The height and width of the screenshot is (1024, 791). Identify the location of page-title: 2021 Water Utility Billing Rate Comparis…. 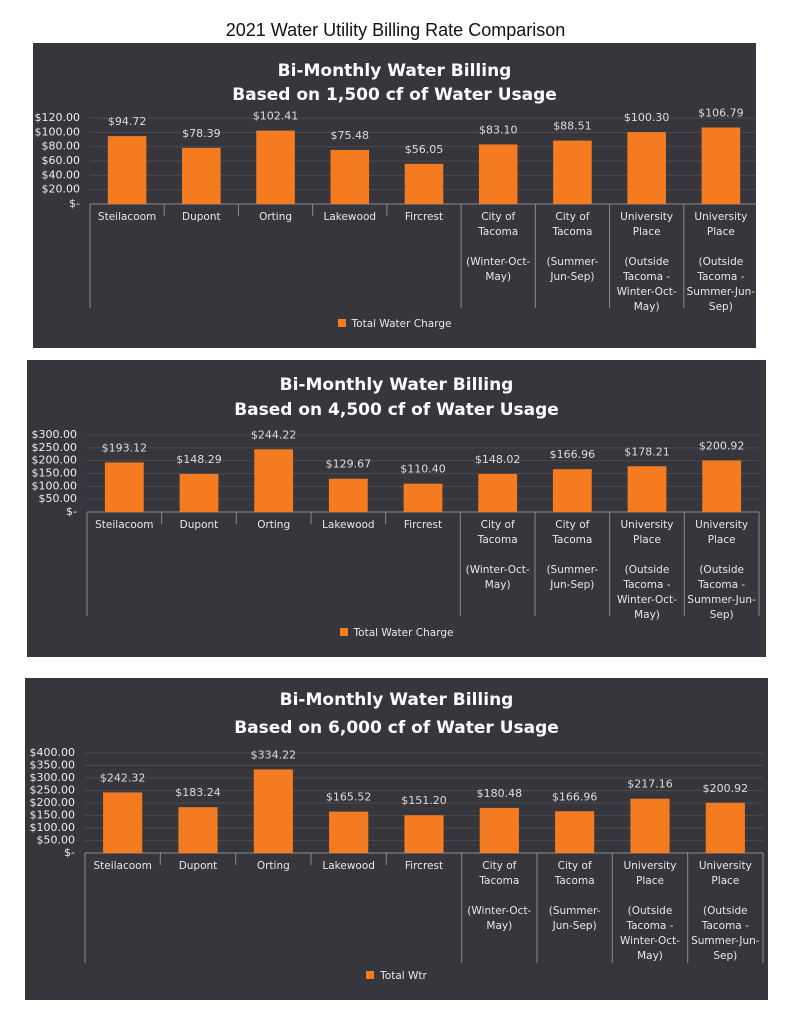
(395, 30).